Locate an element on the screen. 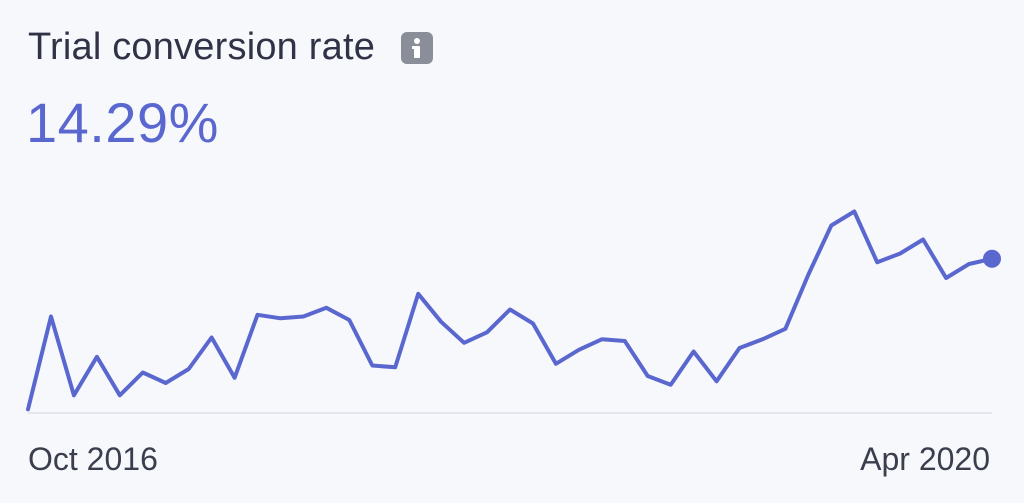 Image resolution: width=1024 pixels, height=503 pixels. metric-value: 14.29% is located at coordinates (122, 122).